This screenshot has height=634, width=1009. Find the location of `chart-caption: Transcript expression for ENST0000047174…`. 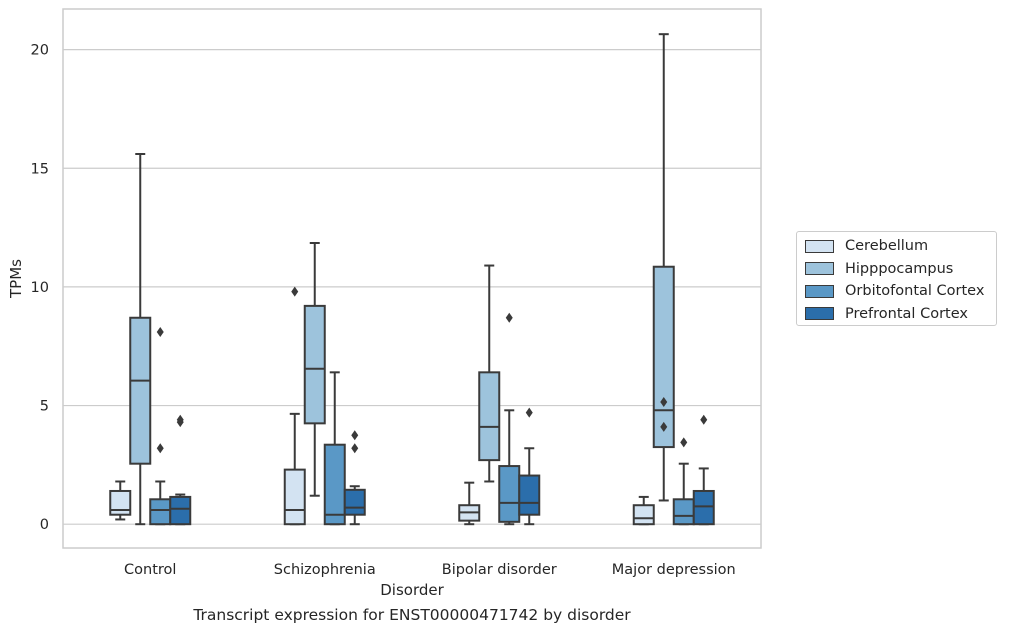

chart-caption: Transcript expression for ENST0000047174… is located at coordinates (412, 615).